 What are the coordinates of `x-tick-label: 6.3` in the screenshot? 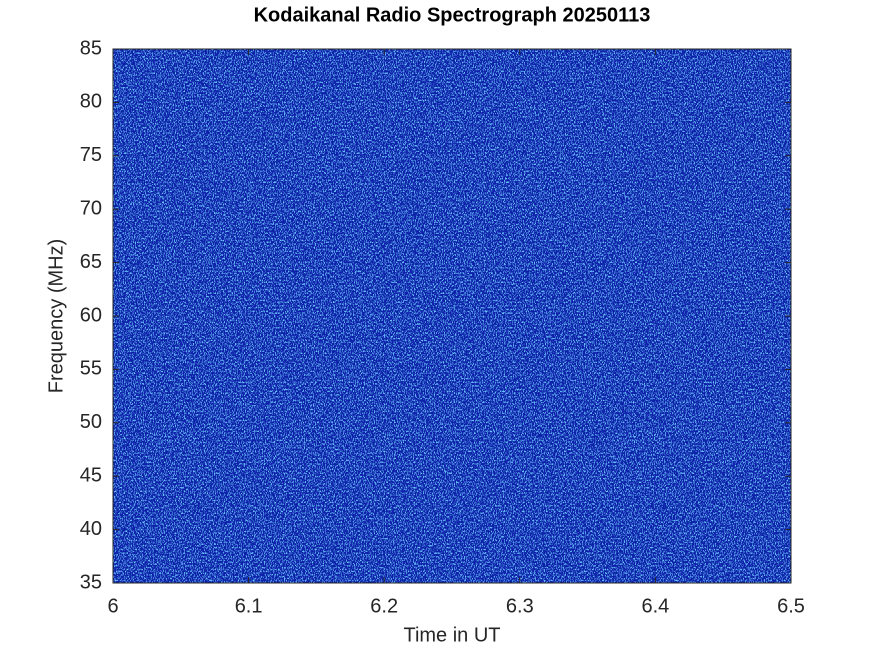 It's located at (520, 606).